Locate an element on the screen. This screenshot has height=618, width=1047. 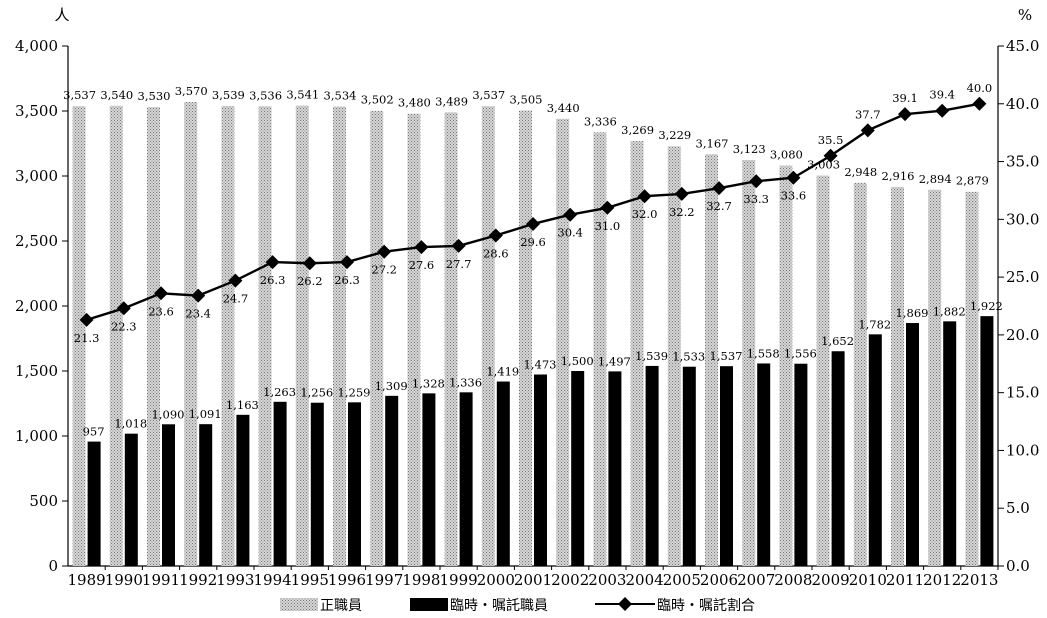
data-label-regular-staff: 2,916 is located at coordinates (898, 176).